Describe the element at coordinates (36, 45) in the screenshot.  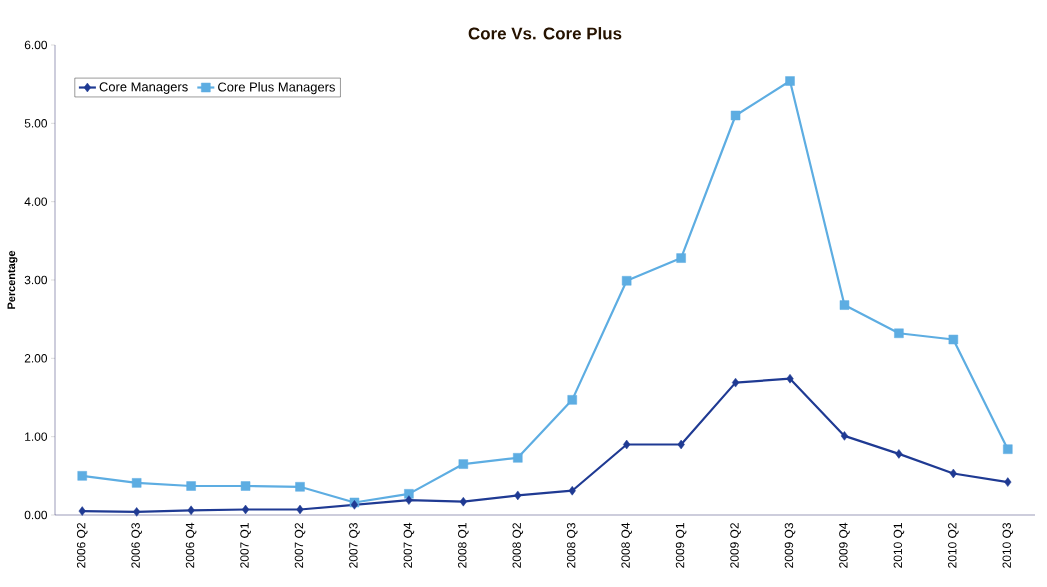
I see `y-tick-label: 6.00` at that location.